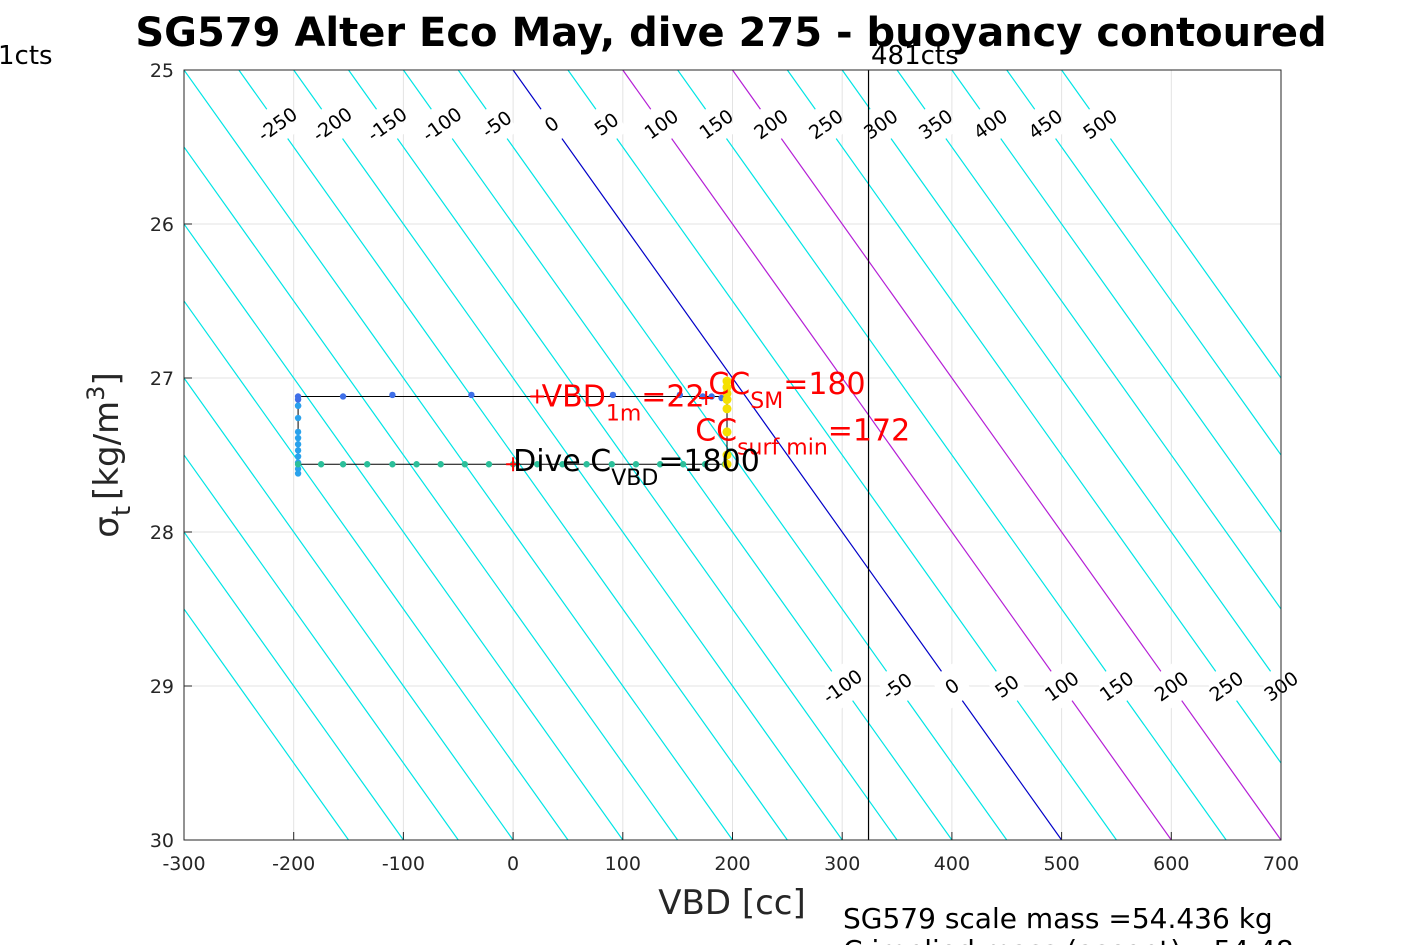 Image resolution: width=1417 pixels, height=945 pixels. Describe the element at coordinates (952, 864) in the screenshot. I see `x-tick-label: 400` at that location.